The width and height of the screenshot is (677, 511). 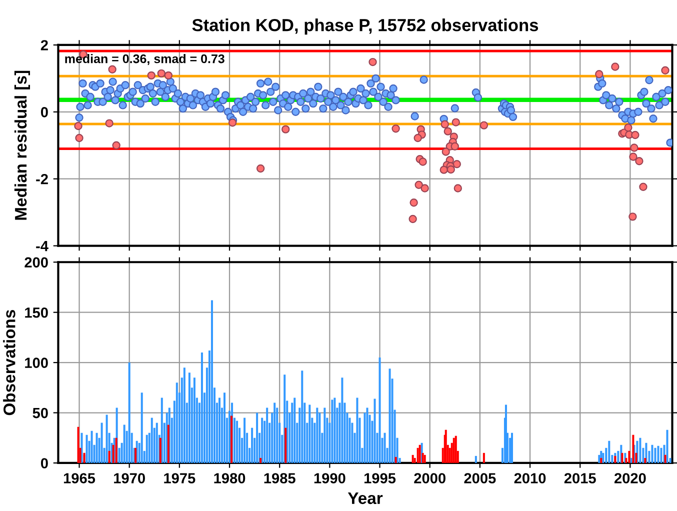 What do you see at coordinates (330, 478) in the screenshot?
I see `x-tick-label: 1990` at bounding box center [330, 478].